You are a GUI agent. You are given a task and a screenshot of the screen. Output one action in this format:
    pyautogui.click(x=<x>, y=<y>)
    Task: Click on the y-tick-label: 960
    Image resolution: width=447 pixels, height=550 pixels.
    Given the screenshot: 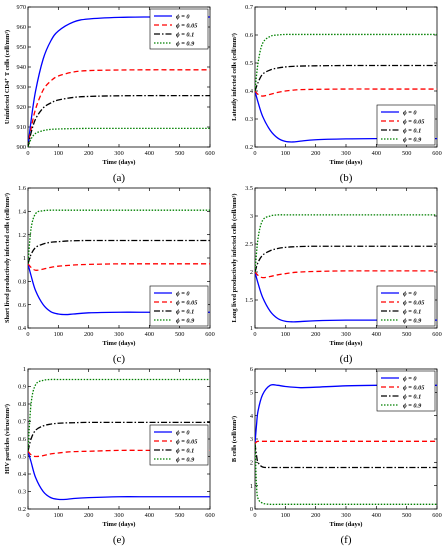 What is the action you would take?
    pyautogui.click(x=21, y=27)
    